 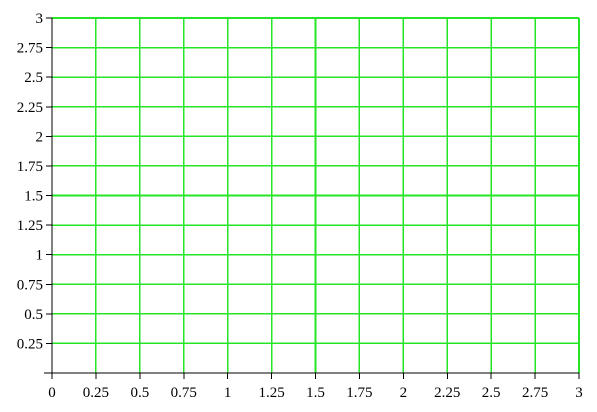 What do you see at coordinates (404, 393) in the screenshot?
I see `x-tick-label-8: 2` at bounding box center [404, 393].